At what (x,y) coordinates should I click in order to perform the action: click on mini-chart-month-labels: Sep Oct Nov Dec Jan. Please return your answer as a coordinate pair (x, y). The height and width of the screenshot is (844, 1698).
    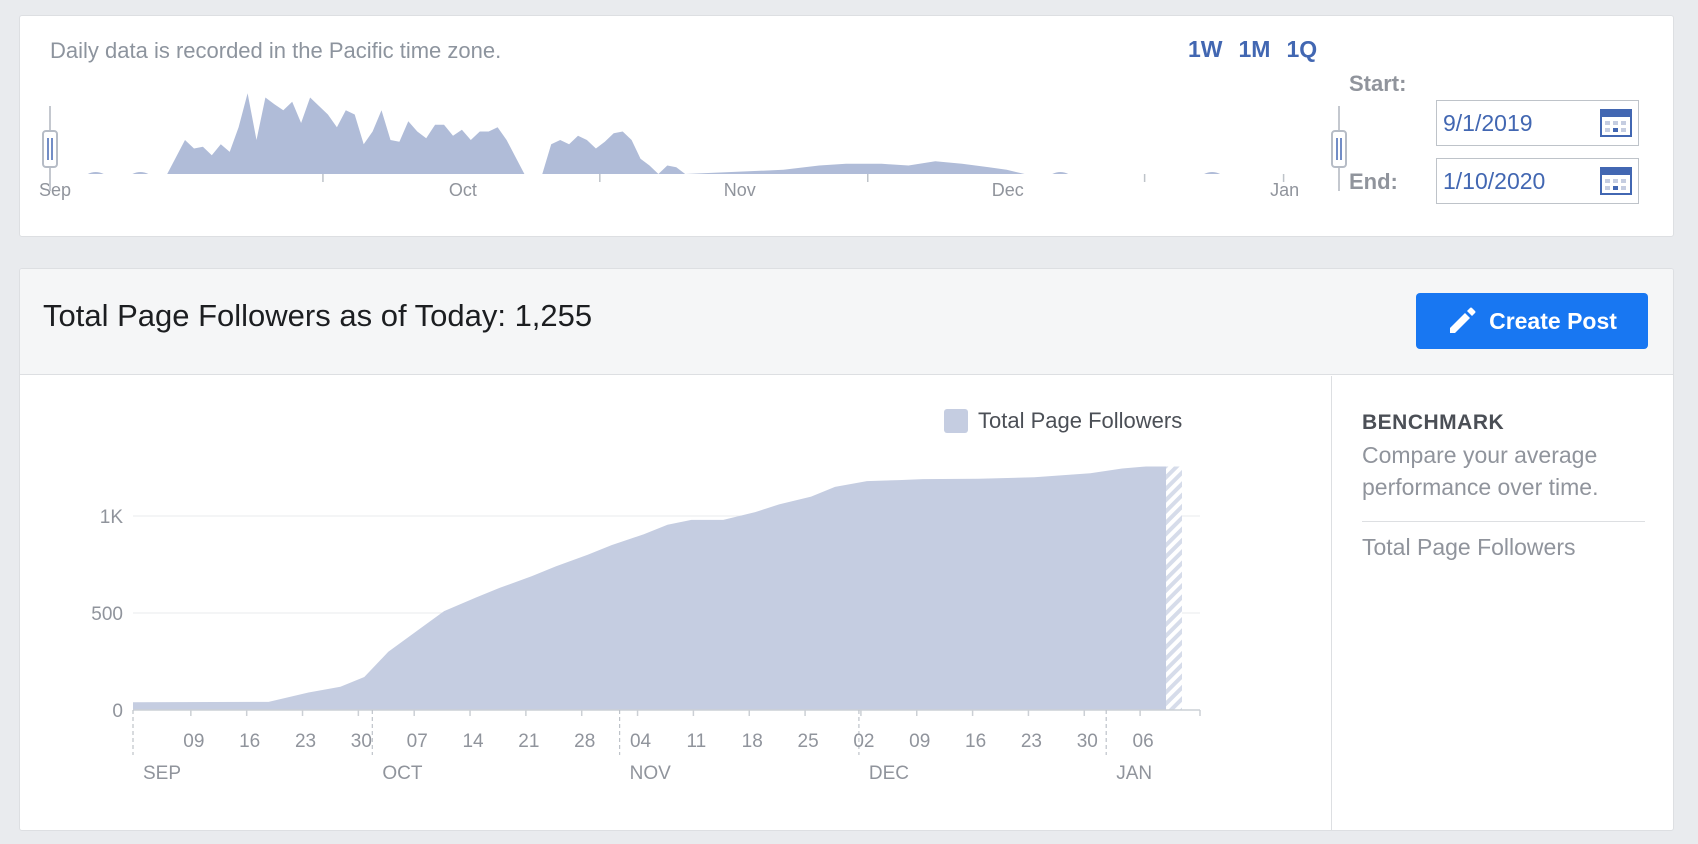
    Looking at the image, I should click on (669, 190).